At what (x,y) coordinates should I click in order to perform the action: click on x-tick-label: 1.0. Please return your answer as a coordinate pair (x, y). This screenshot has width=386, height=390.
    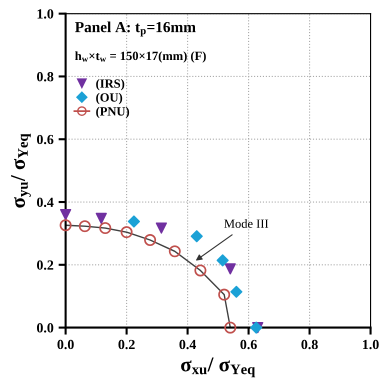
    Looking at the image, I should click on (370, 345).